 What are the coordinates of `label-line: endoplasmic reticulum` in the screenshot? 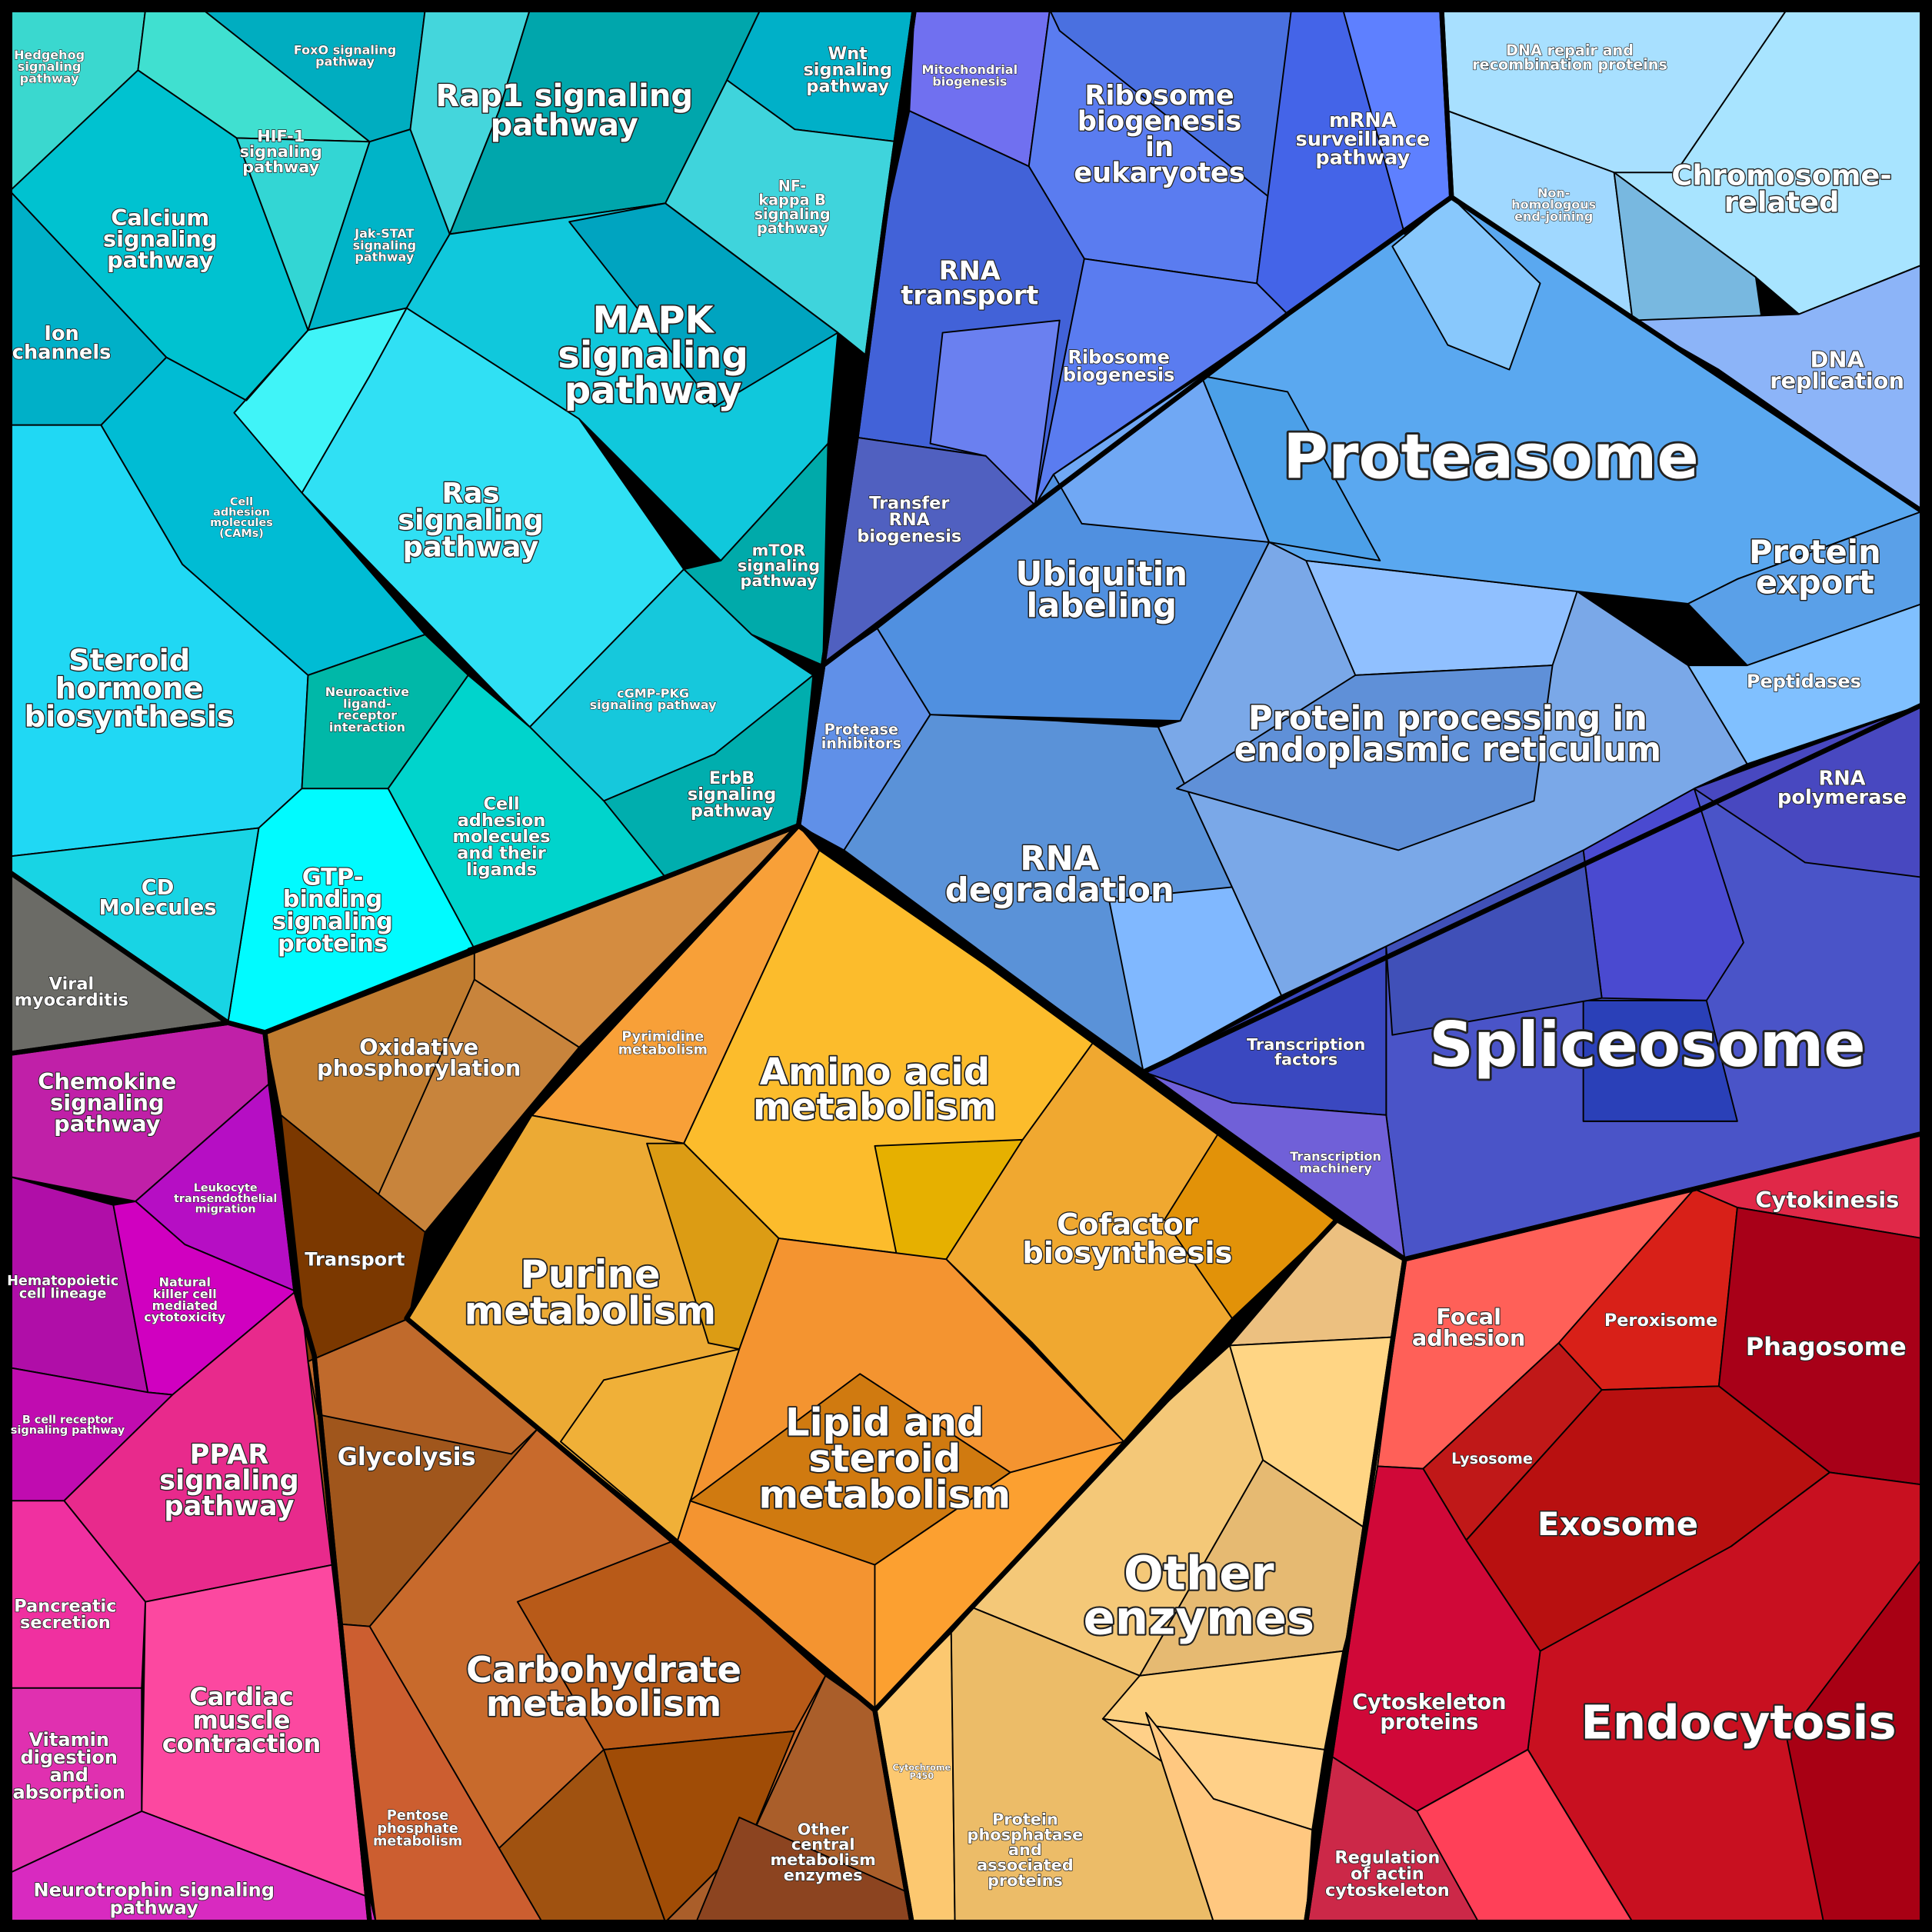 It's located at (1447, 750).